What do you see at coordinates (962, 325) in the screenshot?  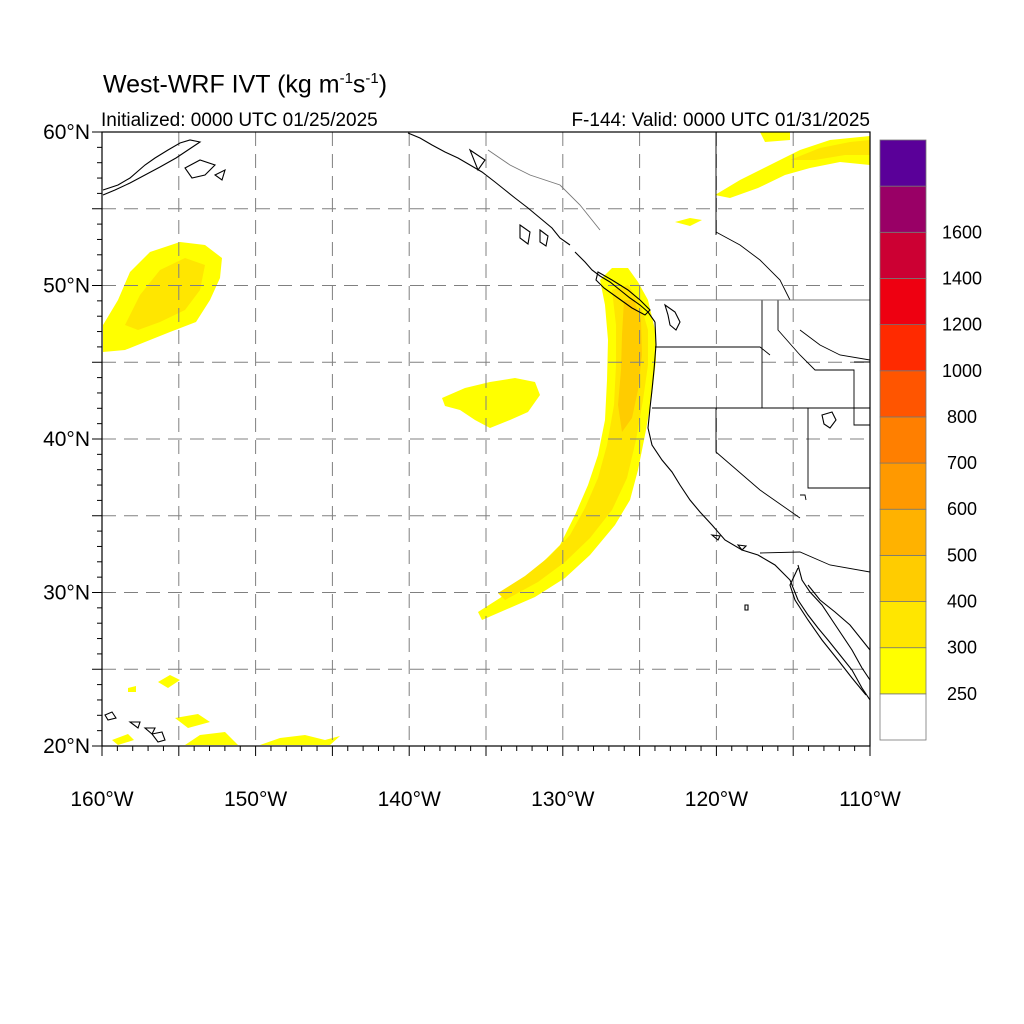 I see `colorbar-label: 1200` at bounding box center [962, 325].